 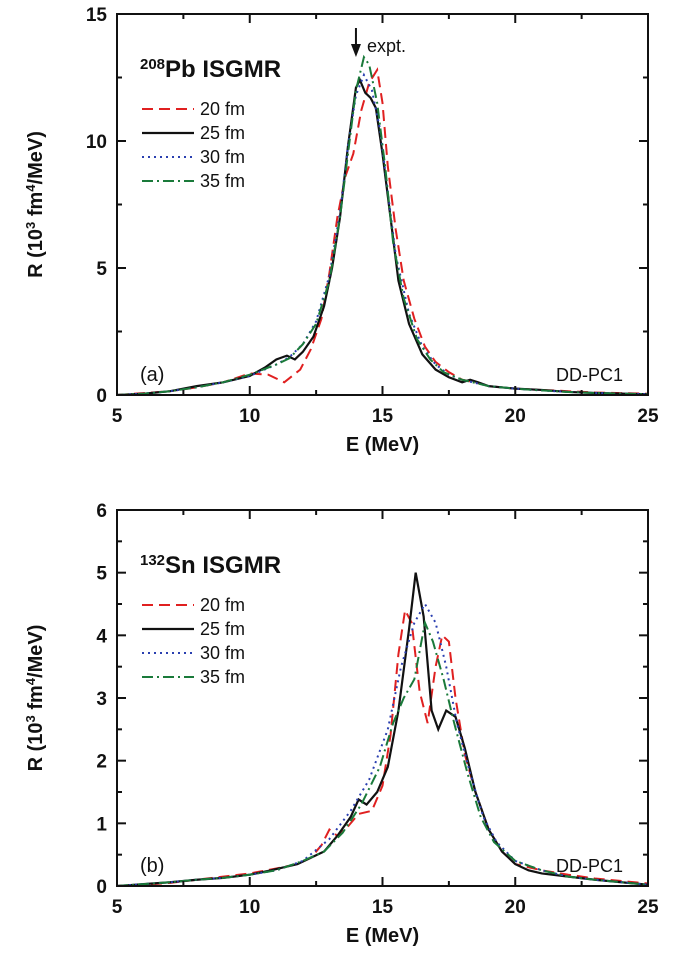 I want to click on y-tick-label: 1, so click(x=101, y=824).